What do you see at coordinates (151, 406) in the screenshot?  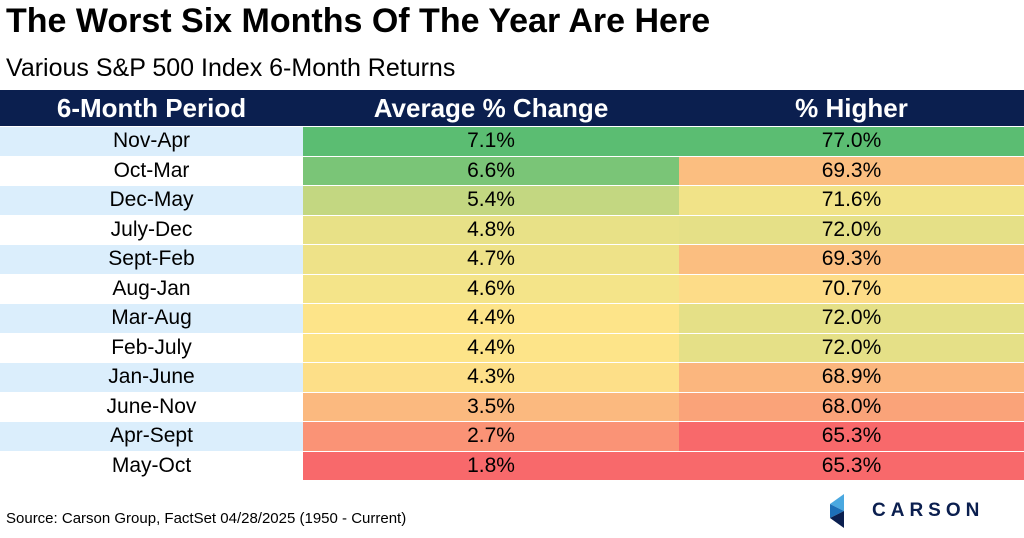 I see `period-cell: June-Nov` at bounding box center [151, 406].